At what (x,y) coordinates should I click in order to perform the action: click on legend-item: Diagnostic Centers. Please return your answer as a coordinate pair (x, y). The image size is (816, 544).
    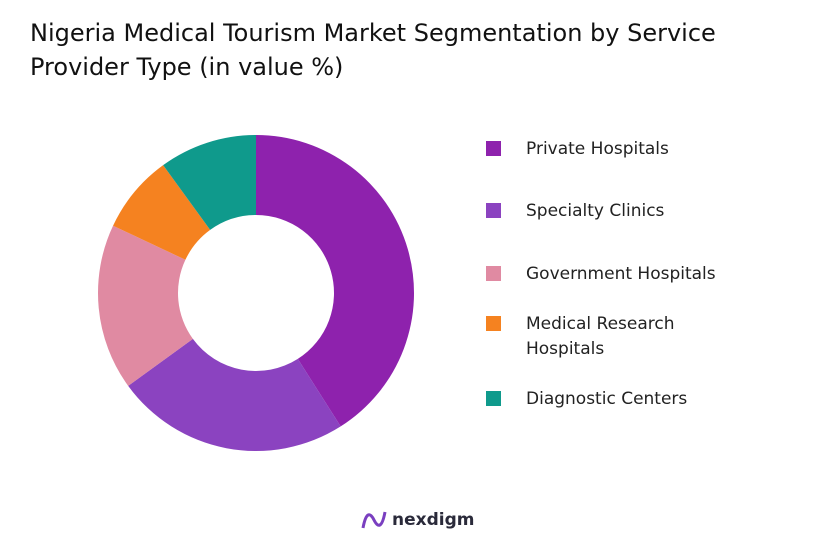
    Looking at the image, I should click on (636, 399).